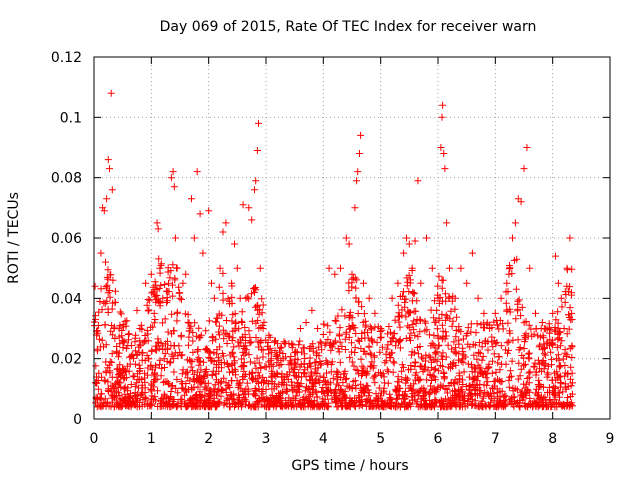 This screenshot has width=640, height=480. I want to click on x-tick-label: 2, so click(208, 439).